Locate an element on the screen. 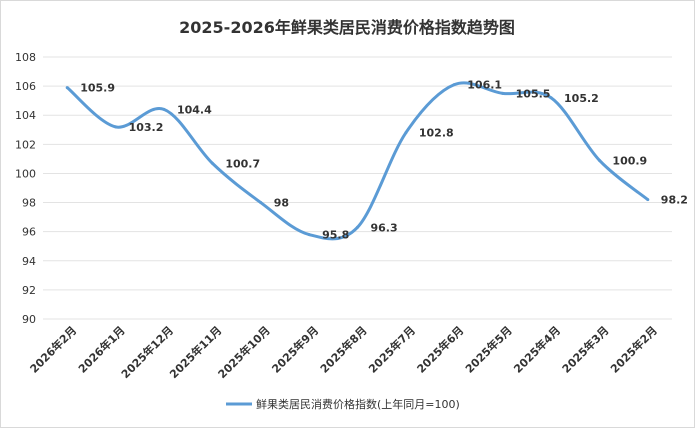 This screenshot has height=428, width=695. data-label: 102.8 is located at coordinates (436, 133).